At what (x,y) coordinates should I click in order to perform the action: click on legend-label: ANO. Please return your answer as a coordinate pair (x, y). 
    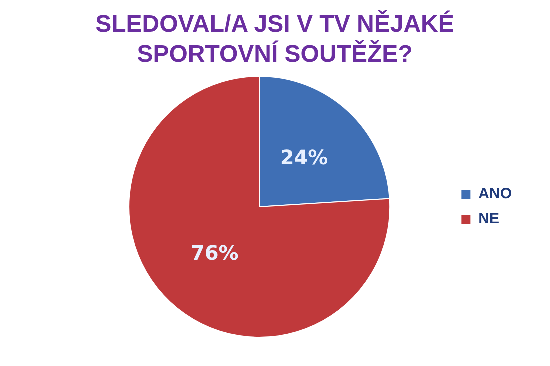
    Looking at the image, I should click on (495, 194).